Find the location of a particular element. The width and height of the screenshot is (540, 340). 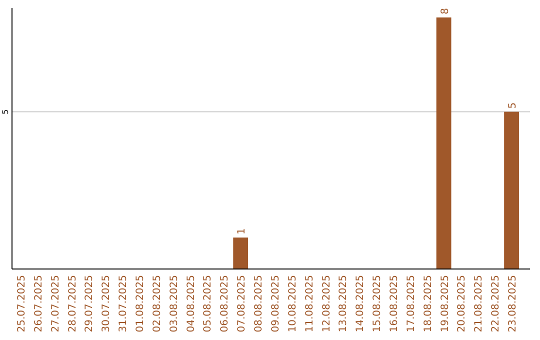

x-tick-label: 19.08.2025 is located at coordinates (445, 303).